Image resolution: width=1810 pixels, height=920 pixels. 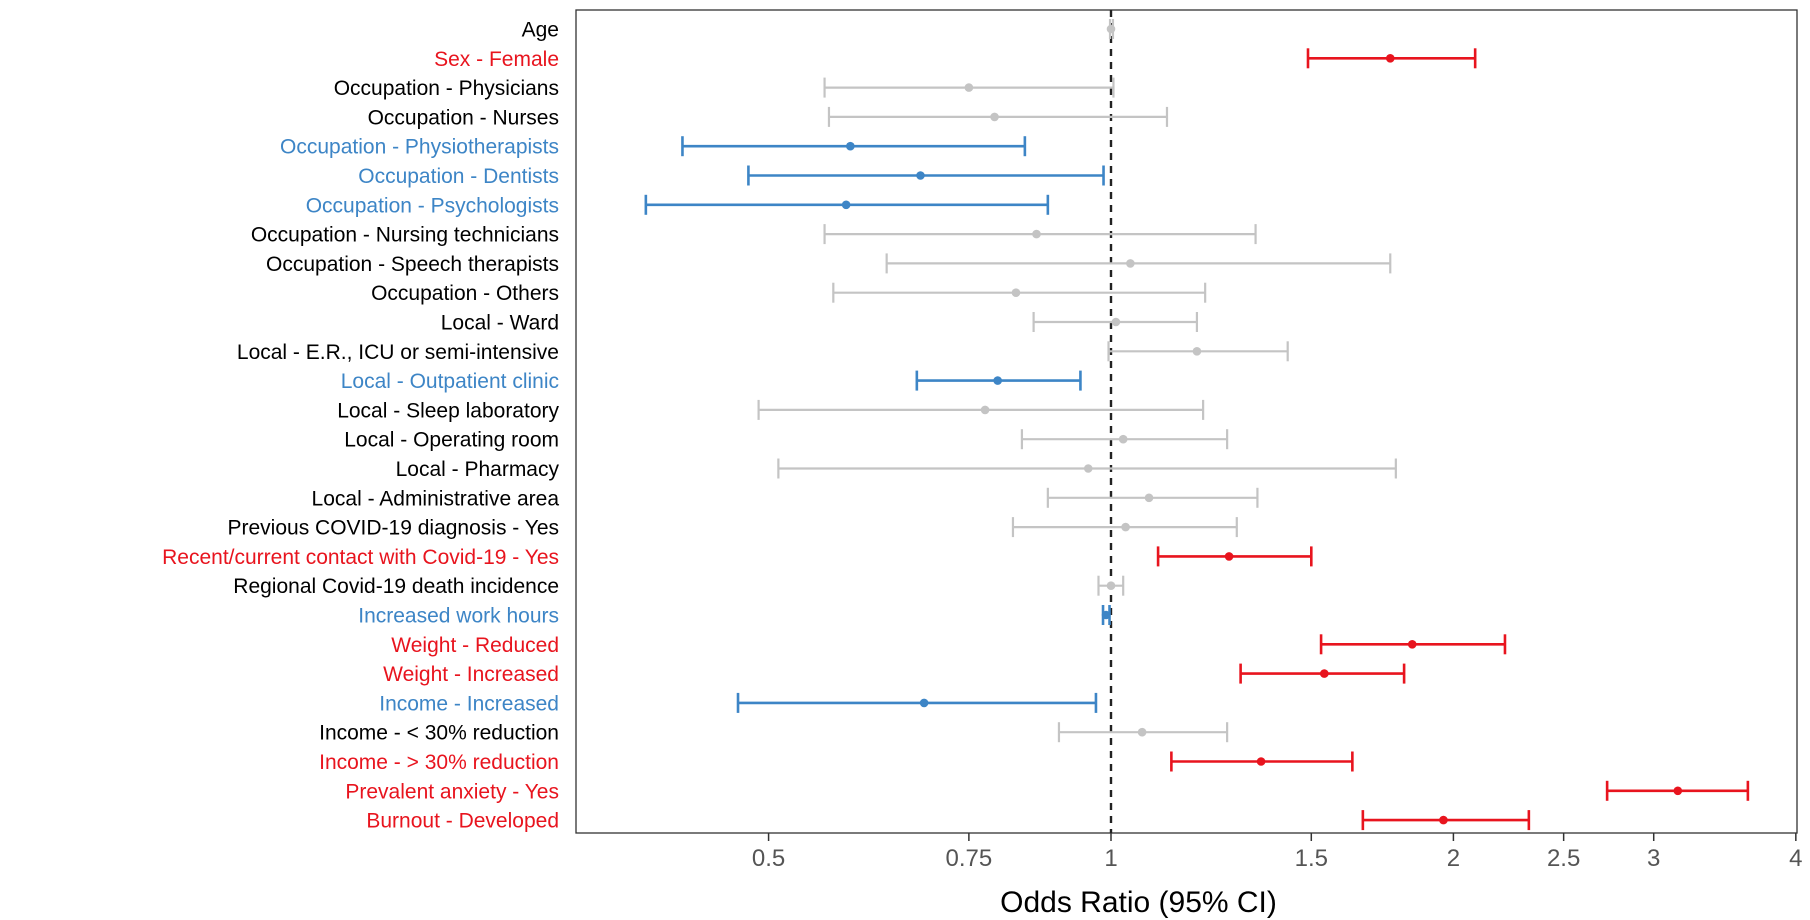 I want to click on row-label: Previous COVID-19 diagnosis - Yes, so click(x=394, y=528).